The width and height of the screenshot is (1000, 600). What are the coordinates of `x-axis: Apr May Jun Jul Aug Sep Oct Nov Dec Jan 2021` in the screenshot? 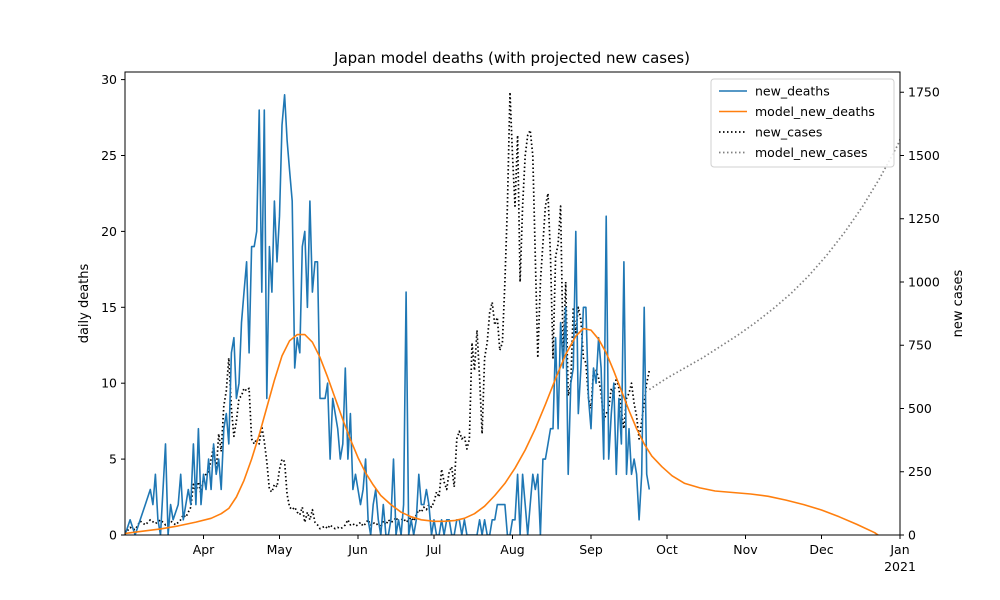 It's located at (554, 554).